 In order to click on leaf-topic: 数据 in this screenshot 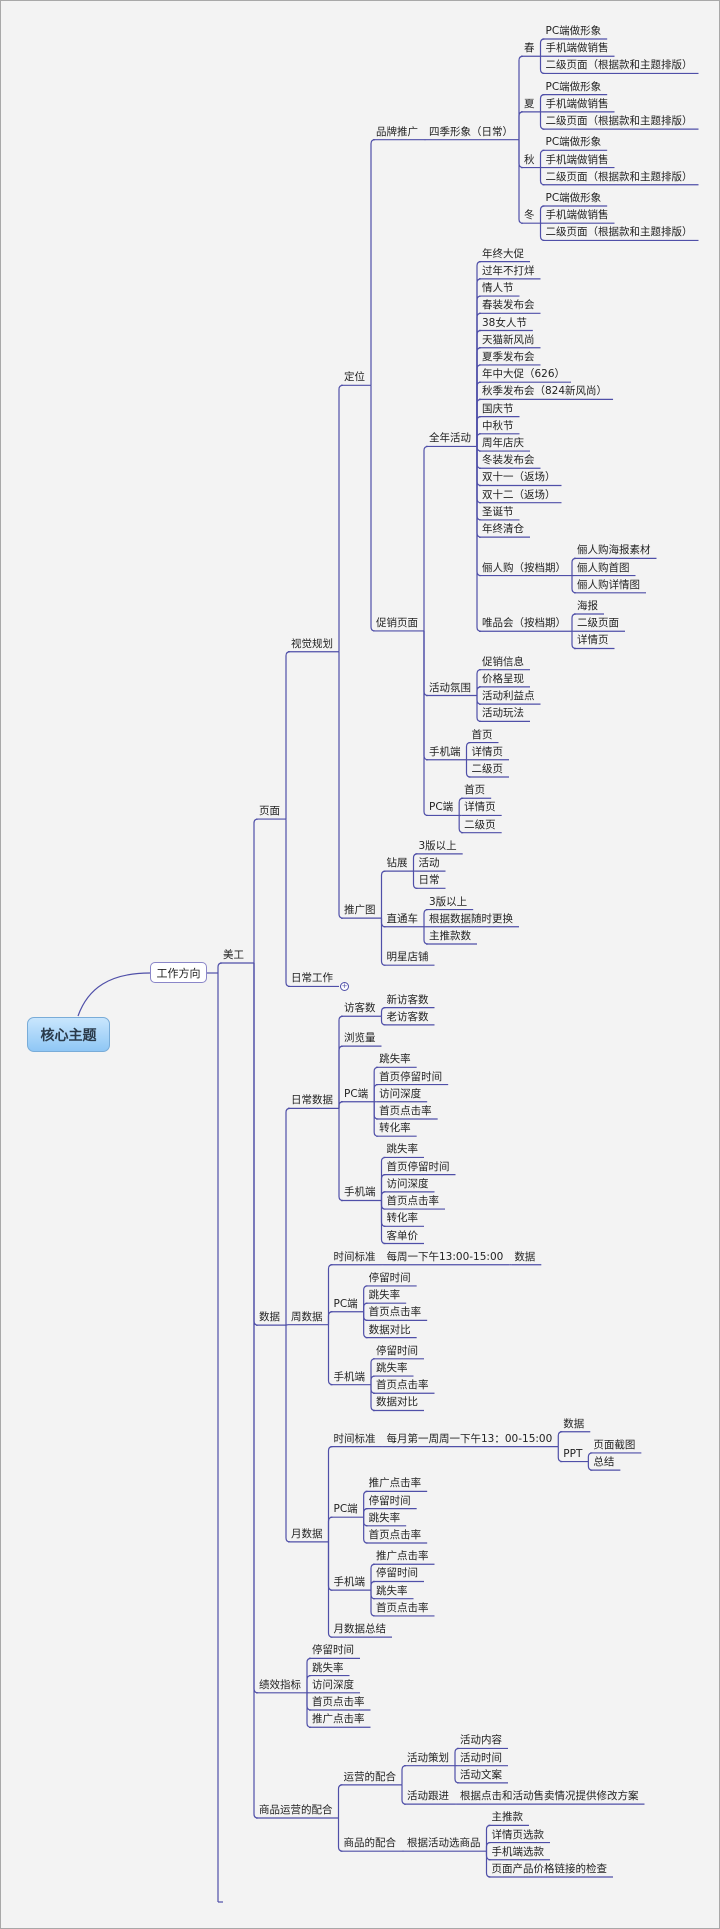, I will do `click(574, 1423)`.